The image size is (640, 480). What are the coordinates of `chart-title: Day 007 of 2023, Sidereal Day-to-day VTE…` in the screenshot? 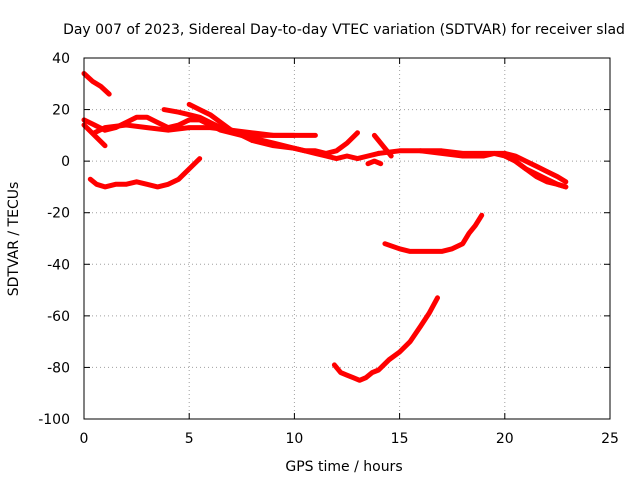 It's located at (344, 30).